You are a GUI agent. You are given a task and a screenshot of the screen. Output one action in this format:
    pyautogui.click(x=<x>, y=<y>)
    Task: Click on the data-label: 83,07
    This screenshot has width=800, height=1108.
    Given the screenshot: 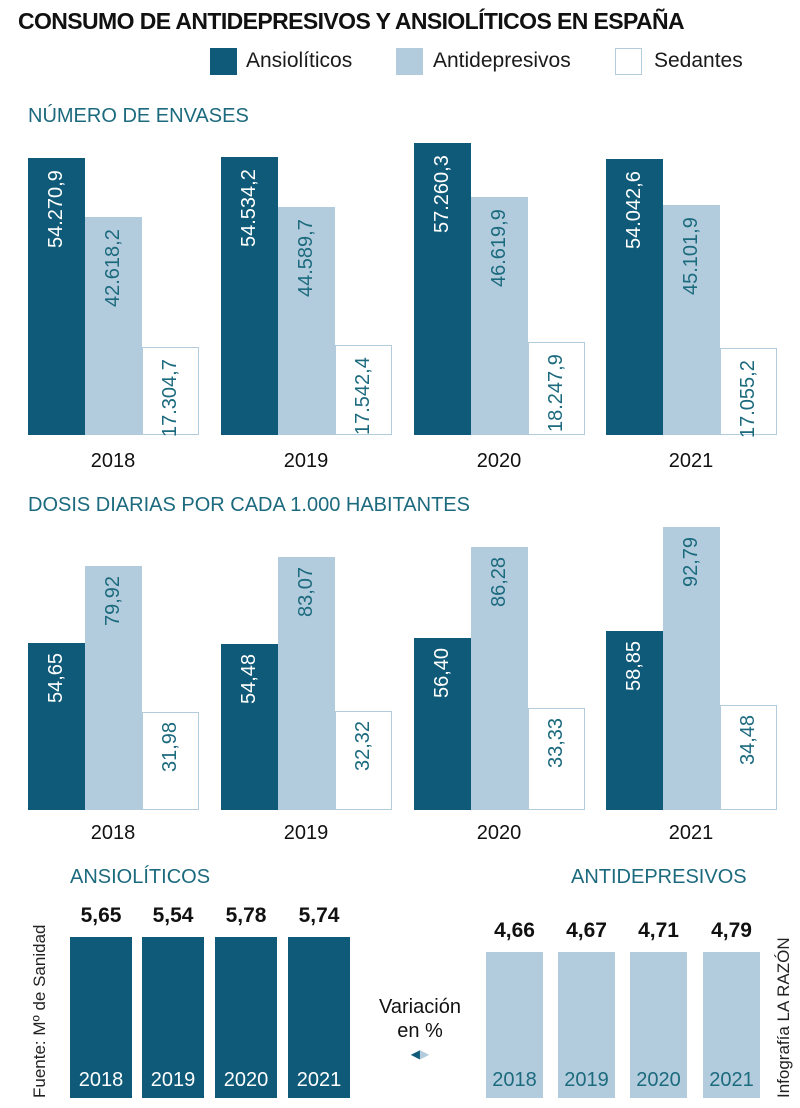 What is the action you would take?
    pyautogui.click(x=306, y=591)
    